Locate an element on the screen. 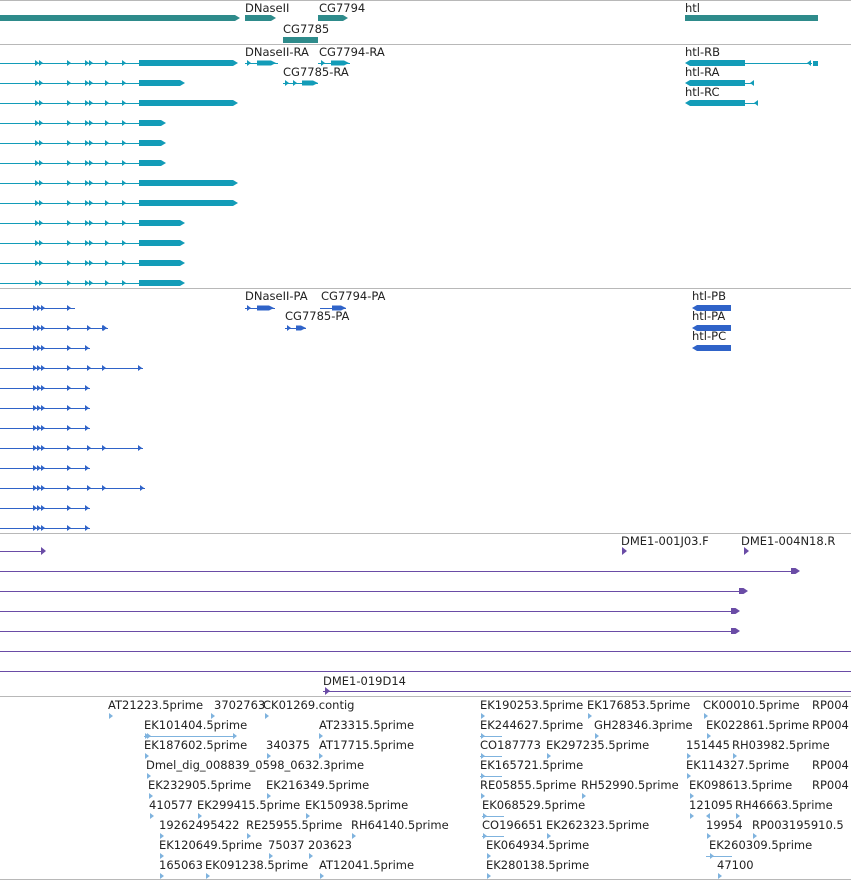 Image resolution: width=851 pixels, height=881 pixels. est-label: 19262495422 is located at coordinates (199, 825).